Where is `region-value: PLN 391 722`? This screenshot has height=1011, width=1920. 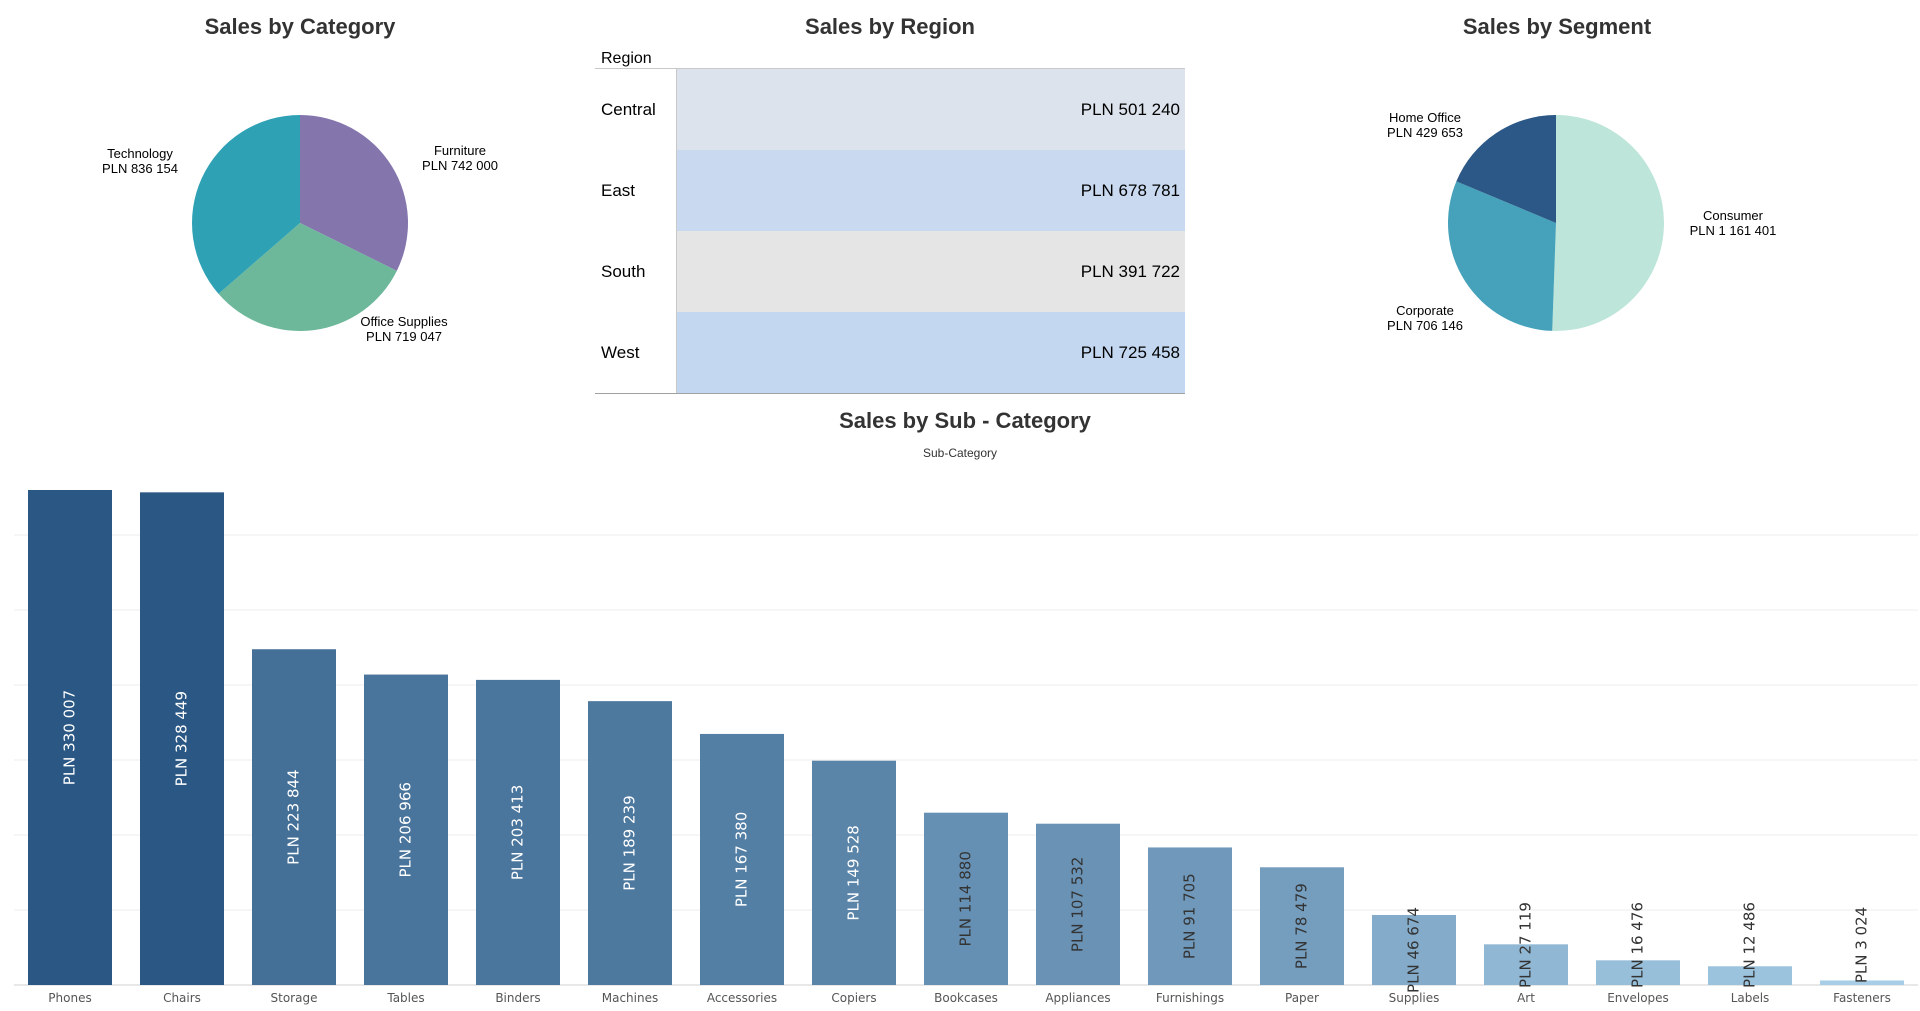
region-value: PLN 391 722 is located at coordinates (1130, 271).